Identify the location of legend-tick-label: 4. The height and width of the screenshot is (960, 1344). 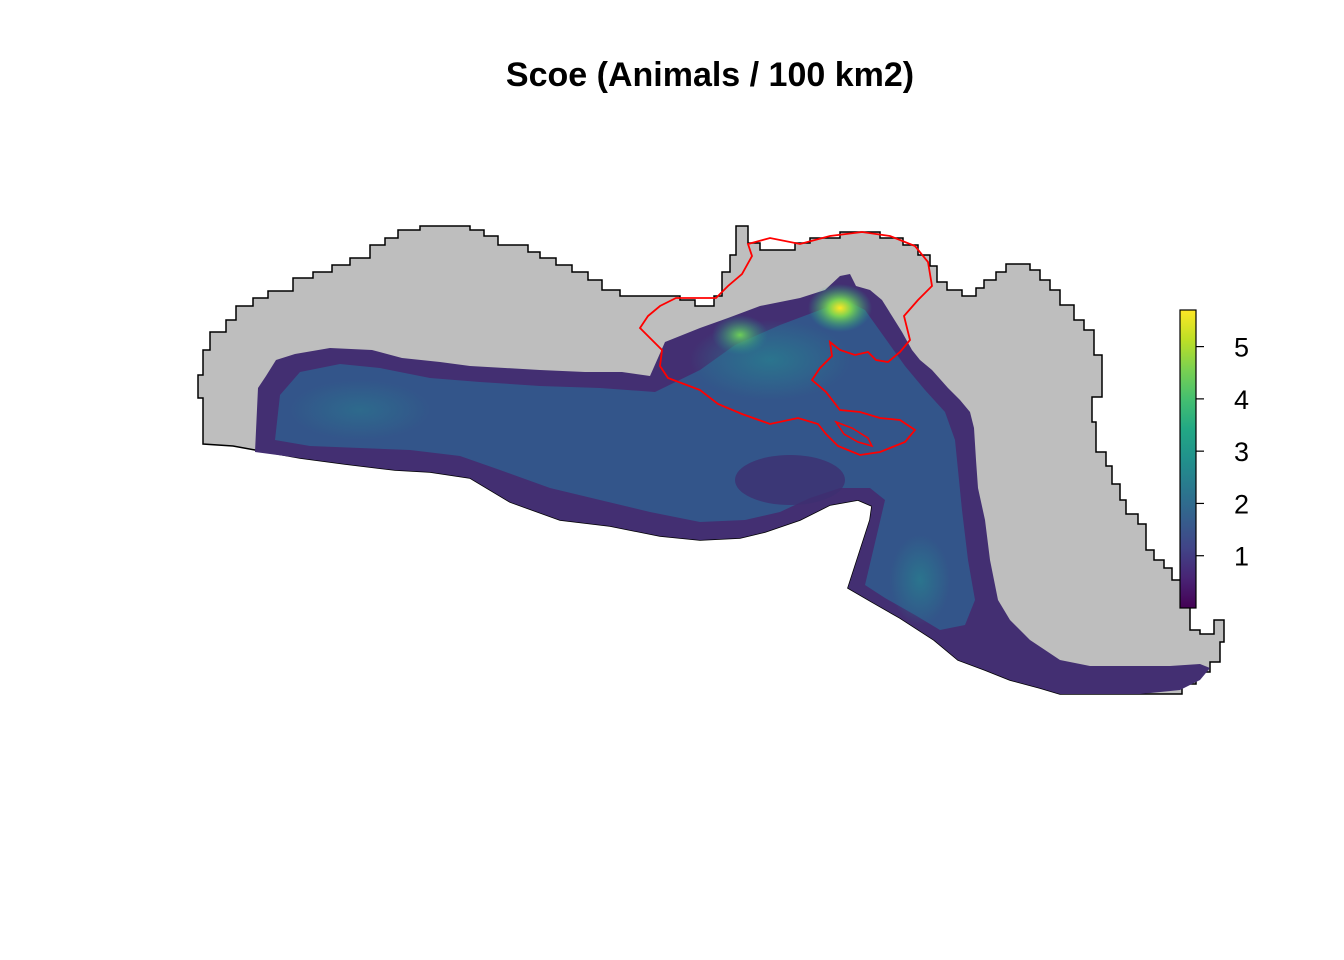
(1241, 400).